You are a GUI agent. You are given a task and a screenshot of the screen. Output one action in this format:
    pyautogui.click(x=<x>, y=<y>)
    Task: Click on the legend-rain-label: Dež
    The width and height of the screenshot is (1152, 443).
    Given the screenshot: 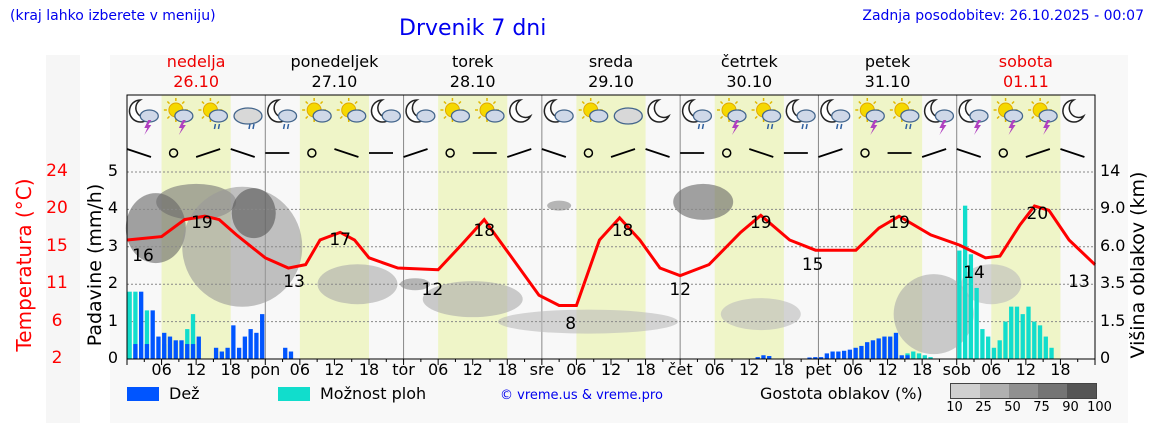 What is the action you would take?
    pyautogui.click(x=184, y=393)
    